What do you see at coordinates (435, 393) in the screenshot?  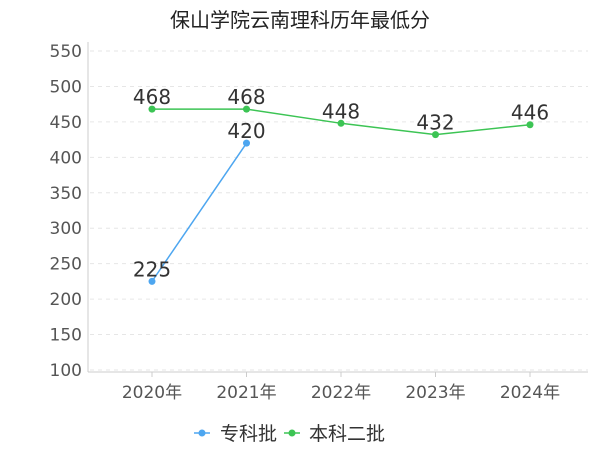 I see `x-tick-label: 2023年` at bounding box center [435, 393].